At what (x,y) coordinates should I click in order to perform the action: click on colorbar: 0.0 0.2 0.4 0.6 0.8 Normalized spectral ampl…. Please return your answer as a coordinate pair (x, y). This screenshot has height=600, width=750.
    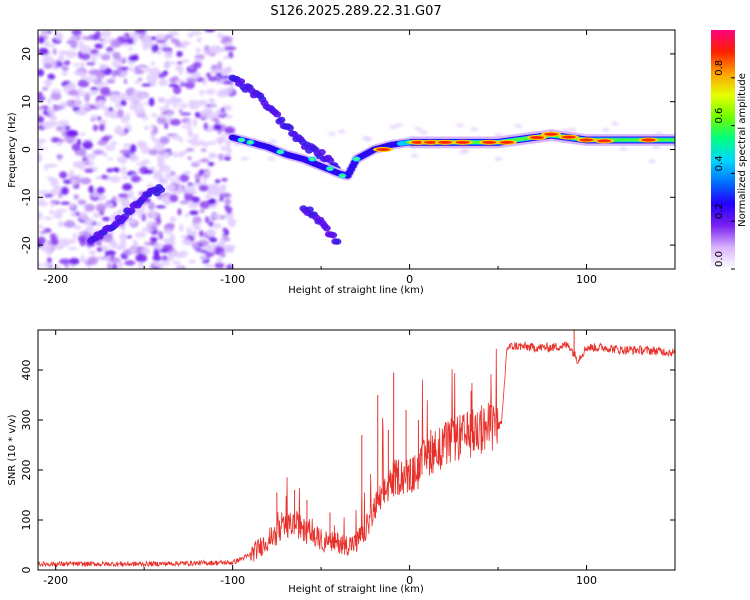
    Looking at the image, I should click on (729, 150).